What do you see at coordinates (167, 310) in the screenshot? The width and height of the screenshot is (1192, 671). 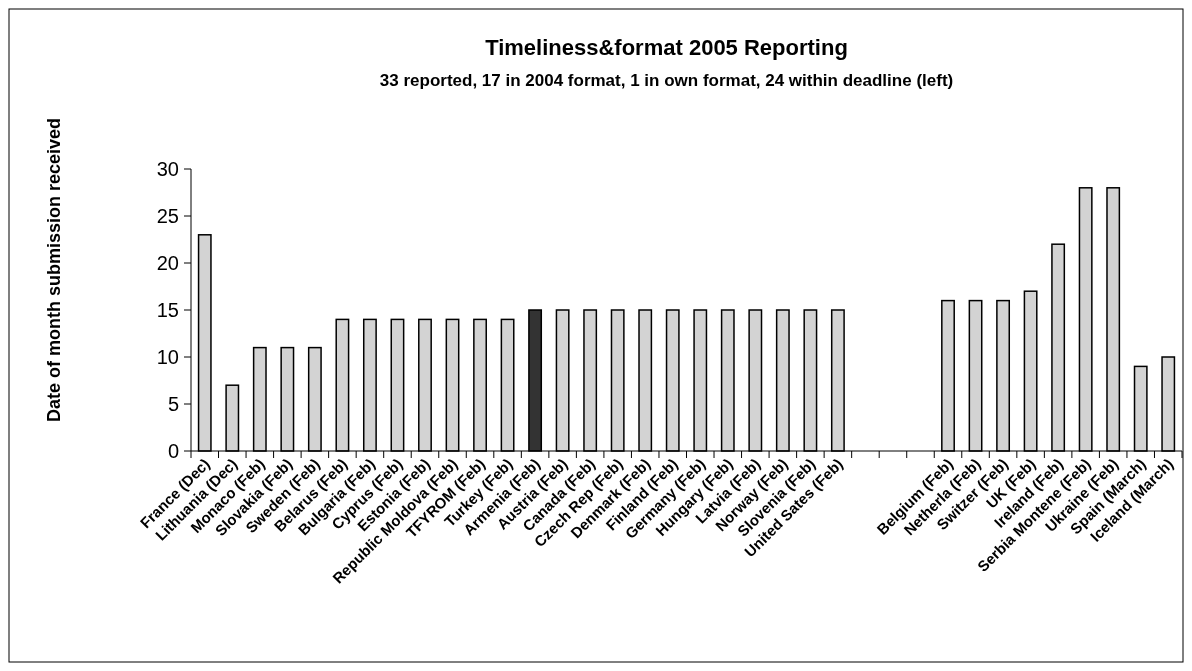 I see `y-tick-label: 15` at bounding box center [167, 310].